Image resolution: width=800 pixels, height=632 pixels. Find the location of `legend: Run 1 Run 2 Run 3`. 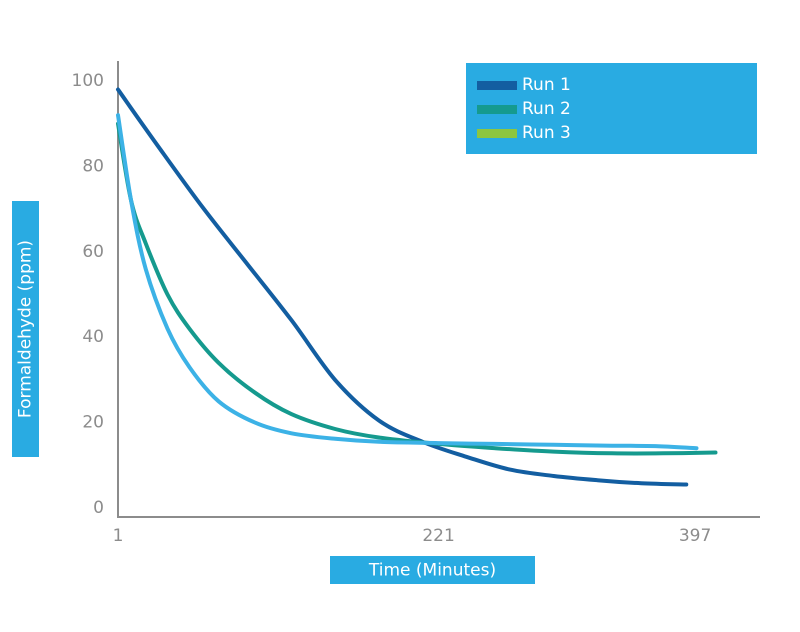

legend: Run 1 Run 2 Run 3 is located at coordinates (611, 108).